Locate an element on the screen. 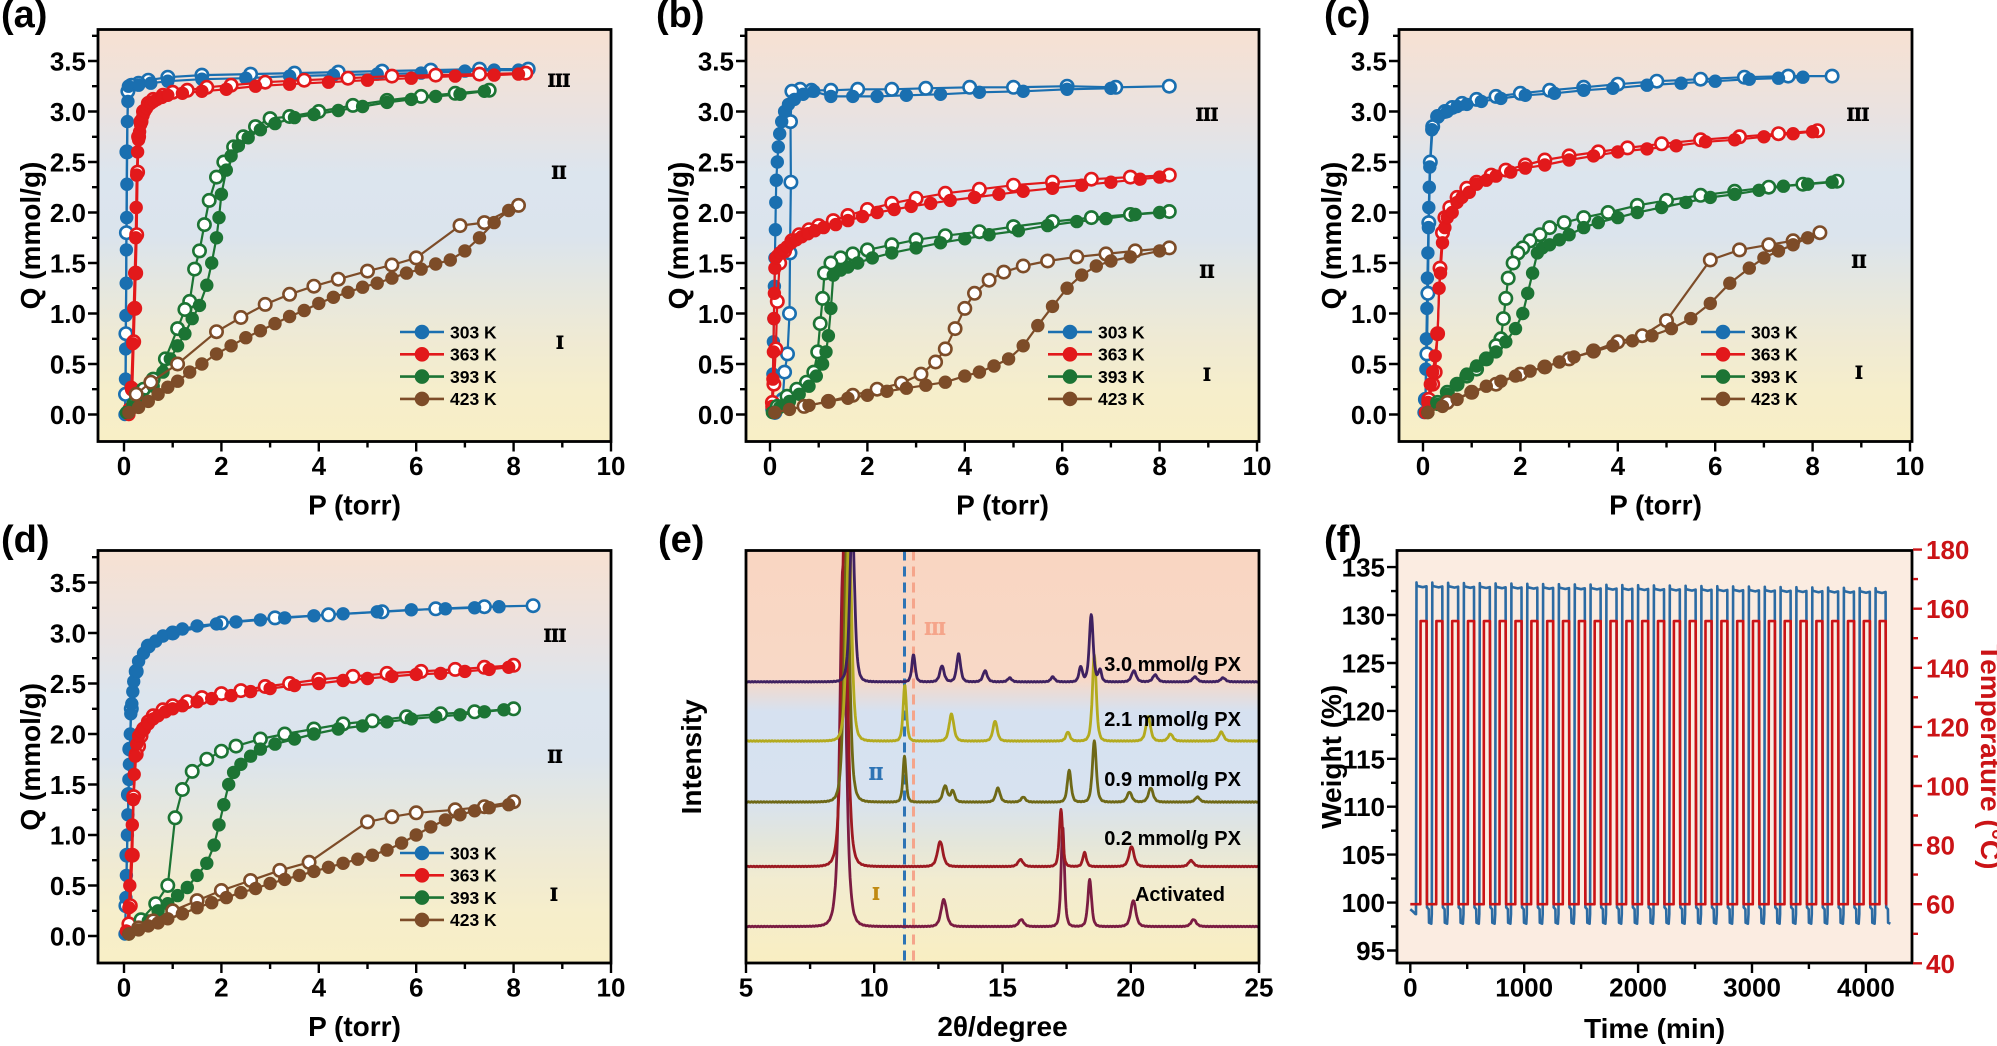 The width and height of the screenshot is (1997, 1046). svg-text: 25 is located at coordinates (1259, 988).